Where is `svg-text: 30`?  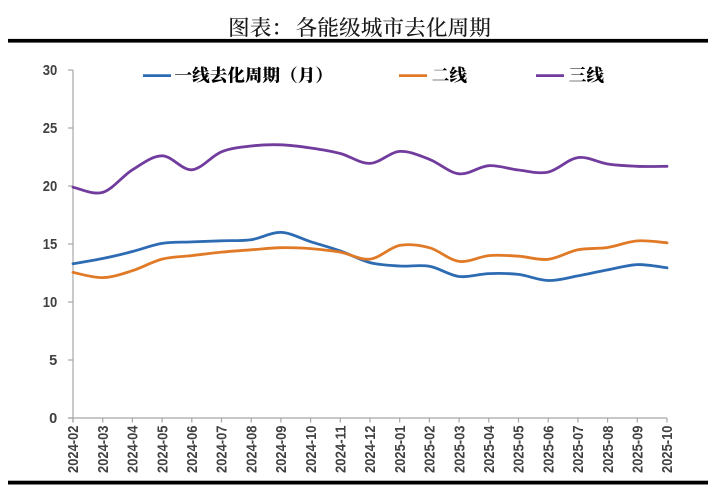 svg-text: 30 is located at coordinates (50, 71).